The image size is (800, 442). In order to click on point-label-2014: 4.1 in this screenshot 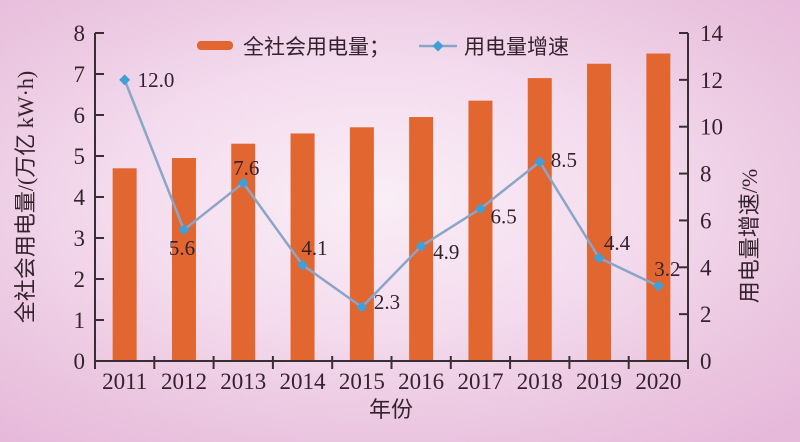, I will do `click(314, 248)`.